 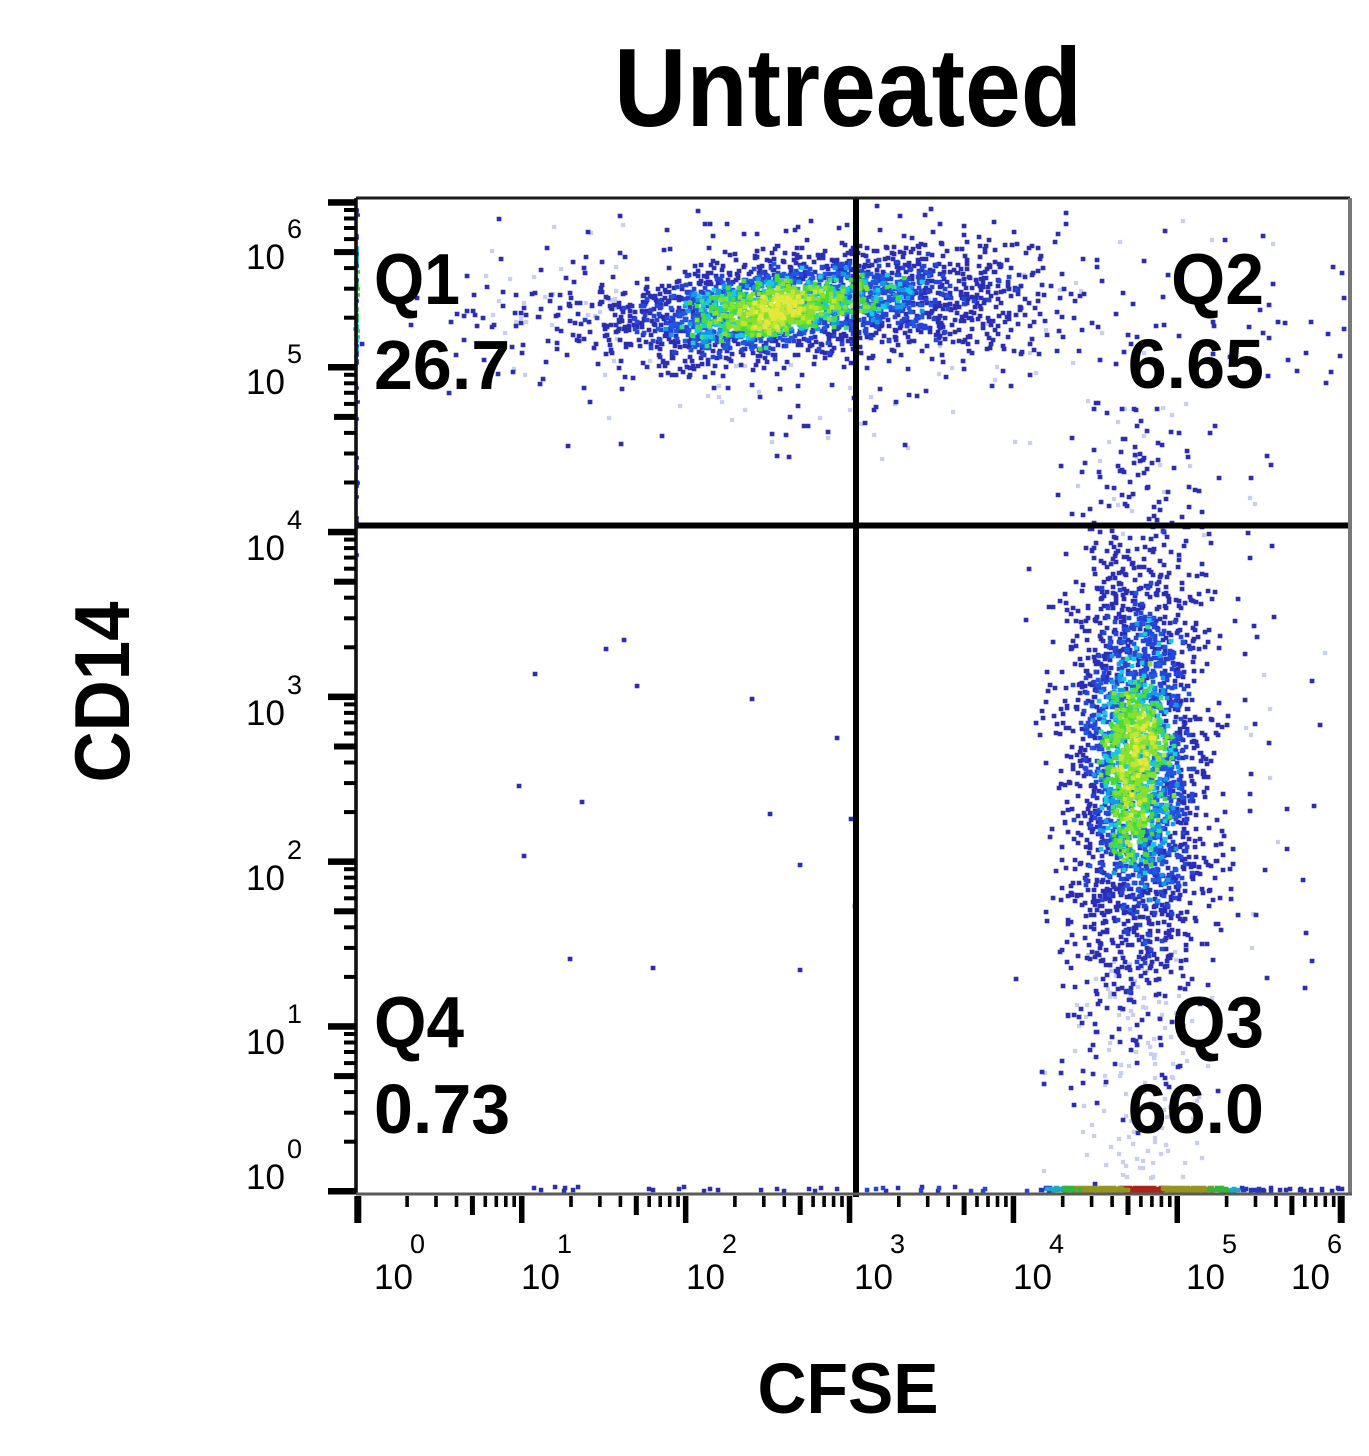 What do you see at coordinates (1217, 280) in the screenshot?
I see `svg-text: Q2` at bounding box center [1217, 280].